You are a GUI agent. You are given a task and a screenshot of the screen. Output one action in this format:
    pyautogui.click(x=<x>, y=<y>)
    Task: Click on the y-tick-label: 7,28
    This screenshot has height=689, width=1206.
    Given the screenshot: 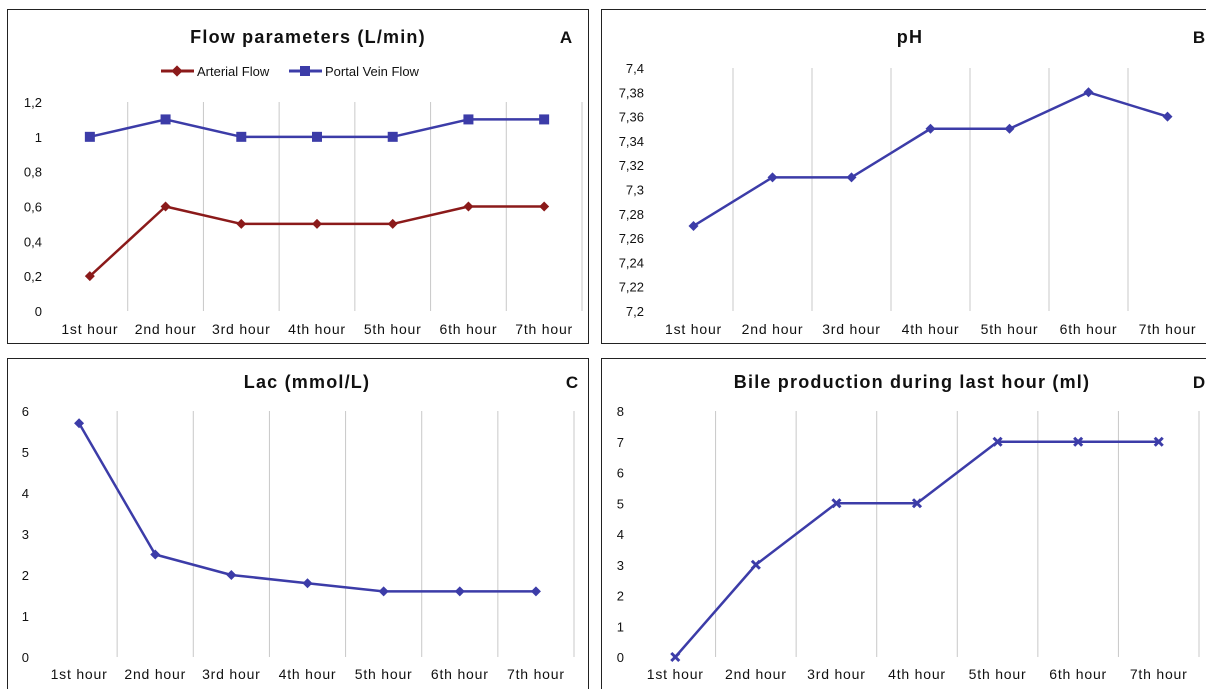 What is the action you would take?
    pyautogui.click(x=631, y=214)
    